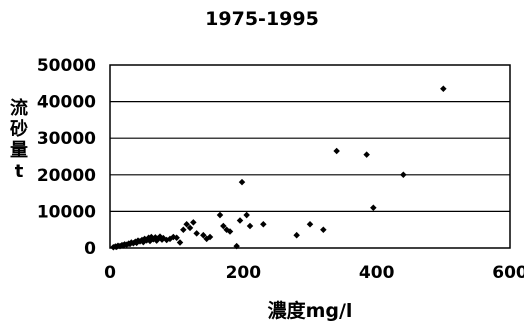 The image size is (524, 323). I want to click on x-tick-labels: 0 200 400 600, so click(314, 273).